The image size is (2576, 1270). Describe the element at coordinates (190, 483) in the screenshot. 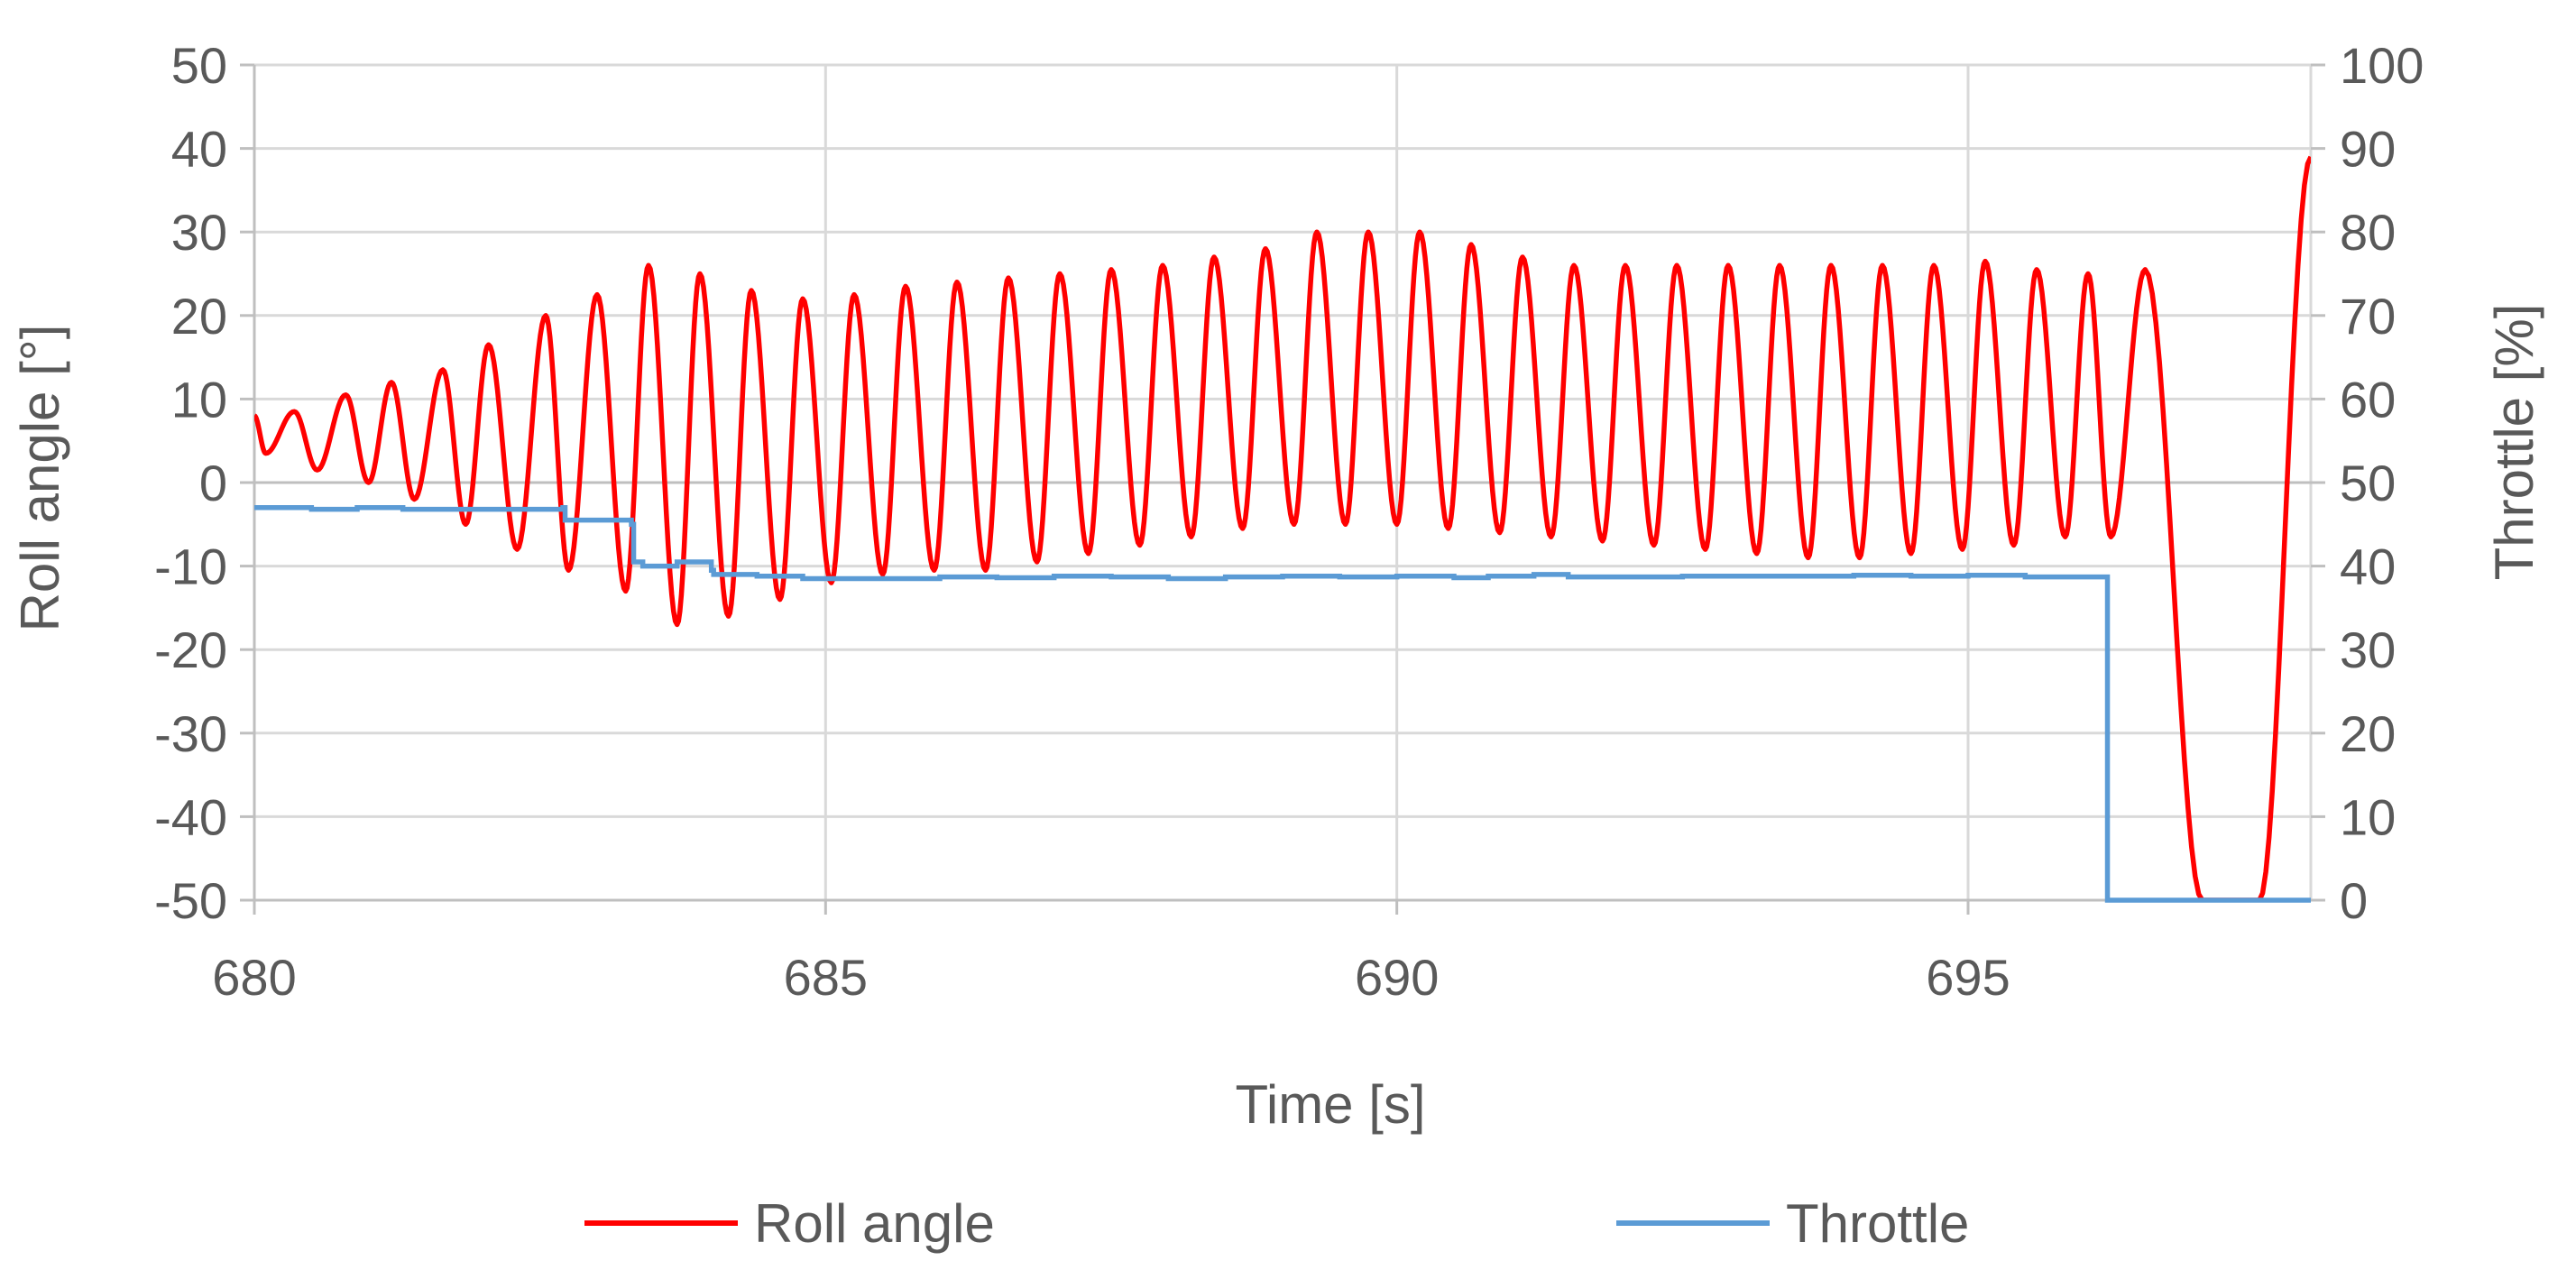

I see `left-axis-ticks: 50 40 30 20 10 0 -10 -20 -30 -40 -50` at that location.